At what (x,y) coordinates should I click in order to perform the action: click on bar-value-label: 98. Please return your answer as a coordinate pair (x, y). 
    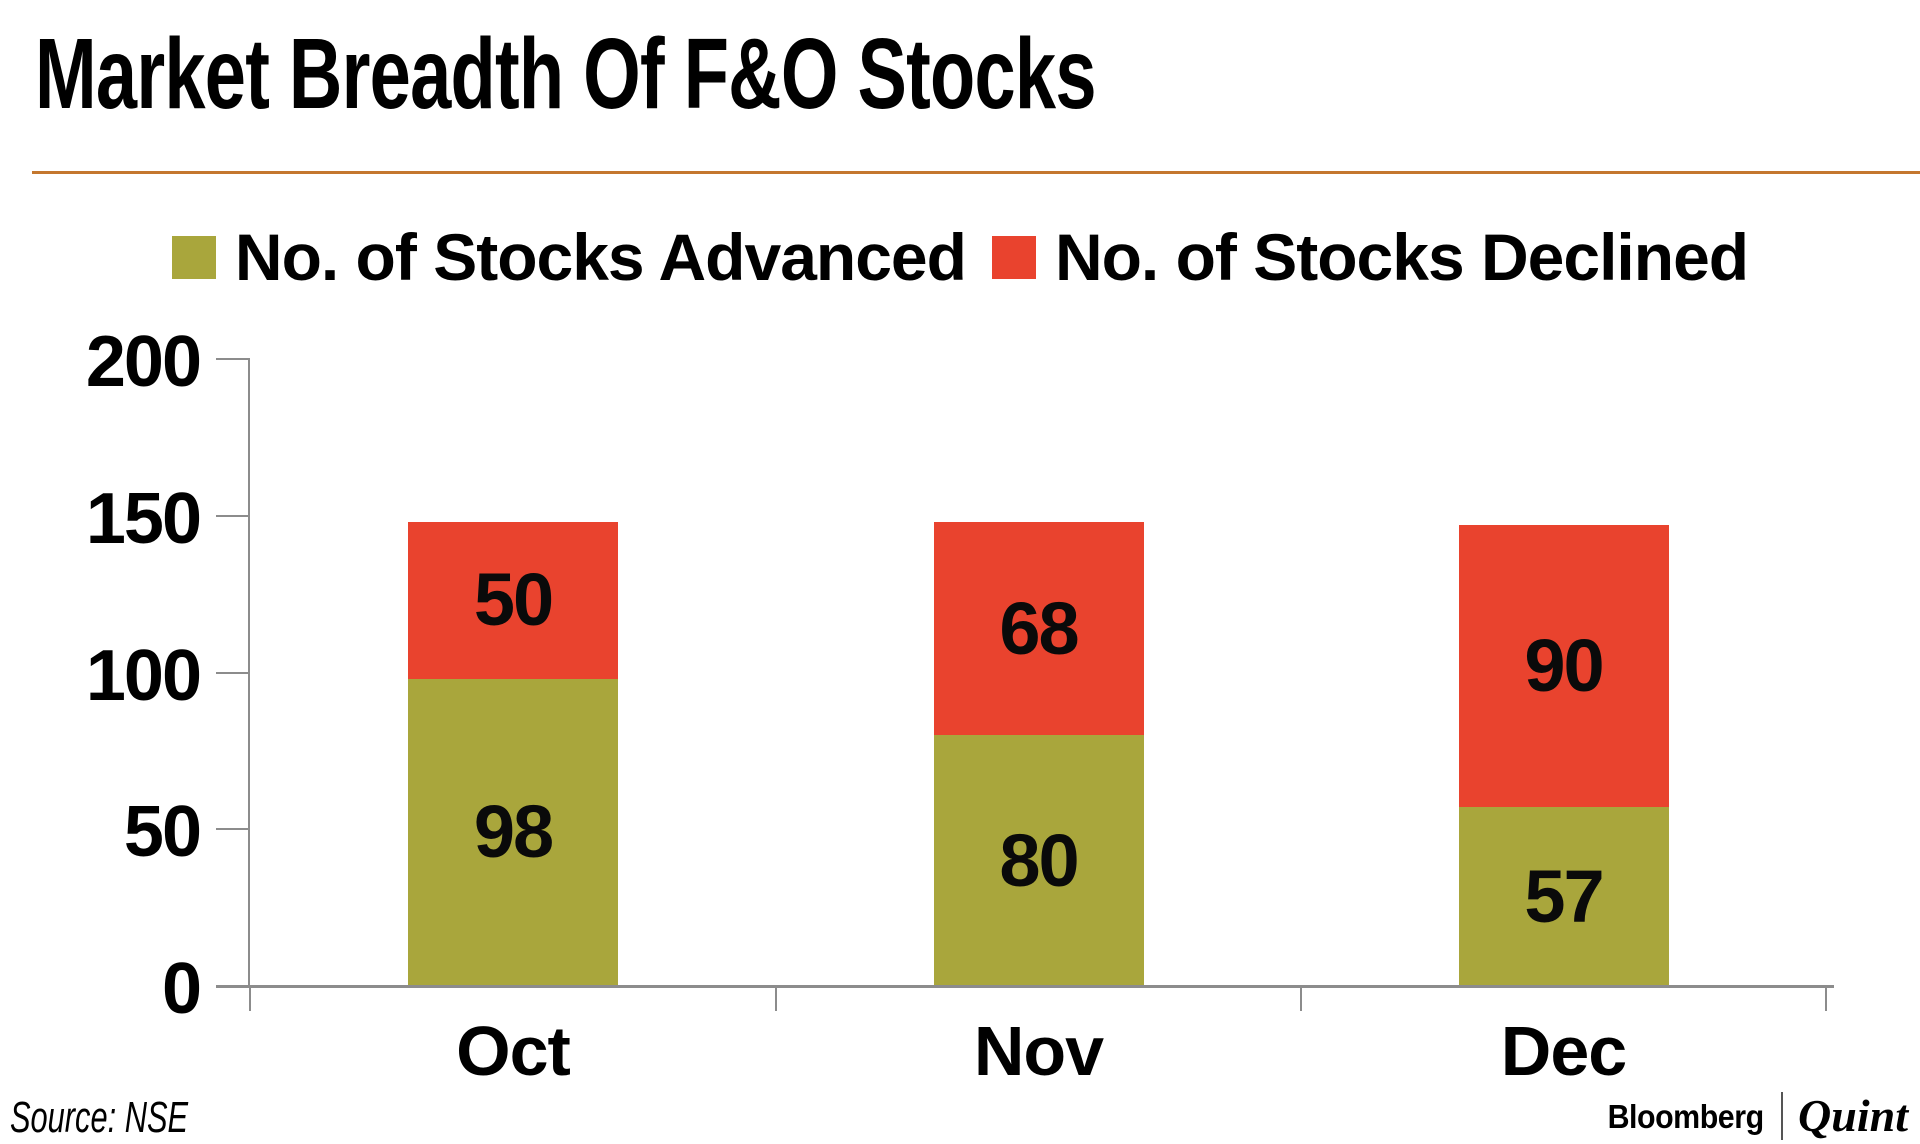
    Looking at the image, I should click on (513, 832).